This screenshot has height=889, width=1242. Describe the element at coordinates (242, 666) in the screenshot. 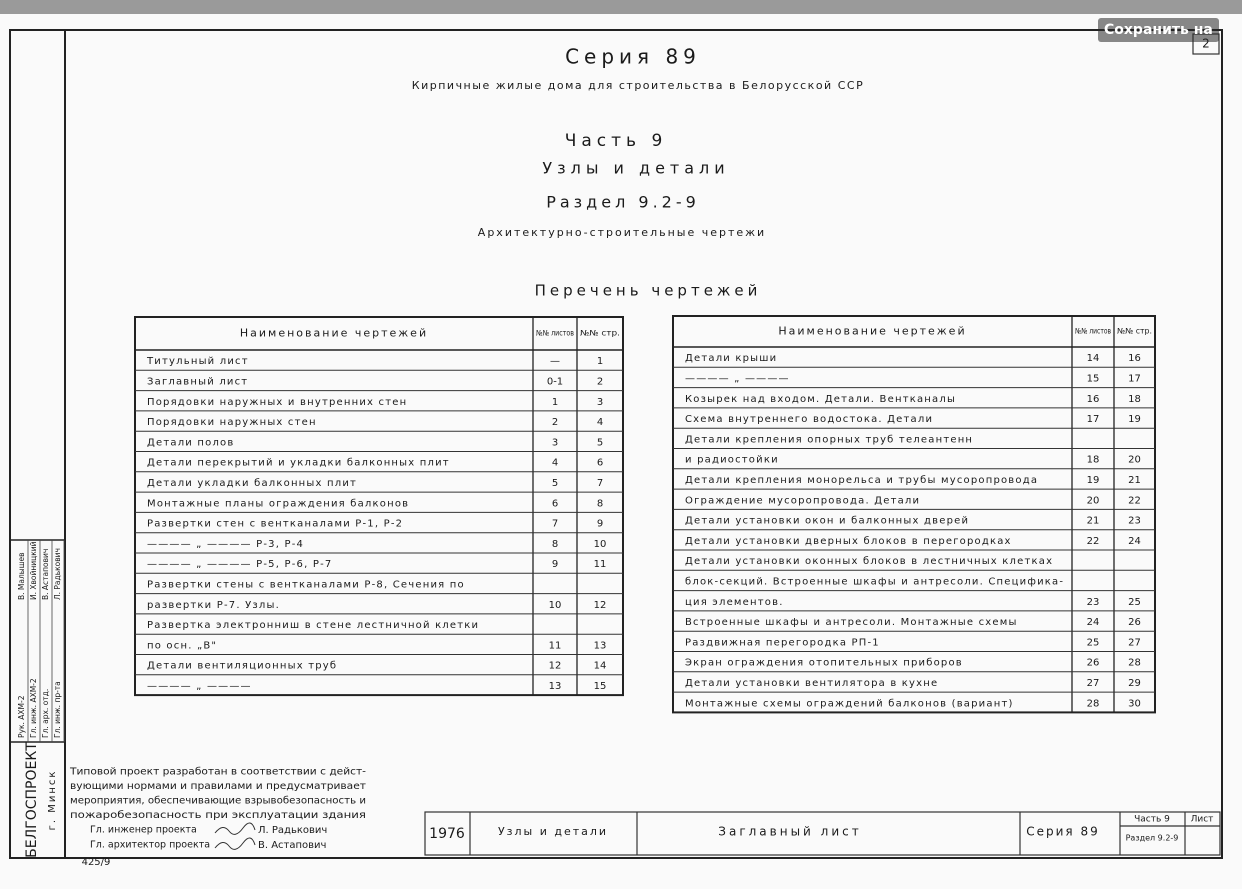

I see `row-name: Детали вентиляционных труб` at that location.